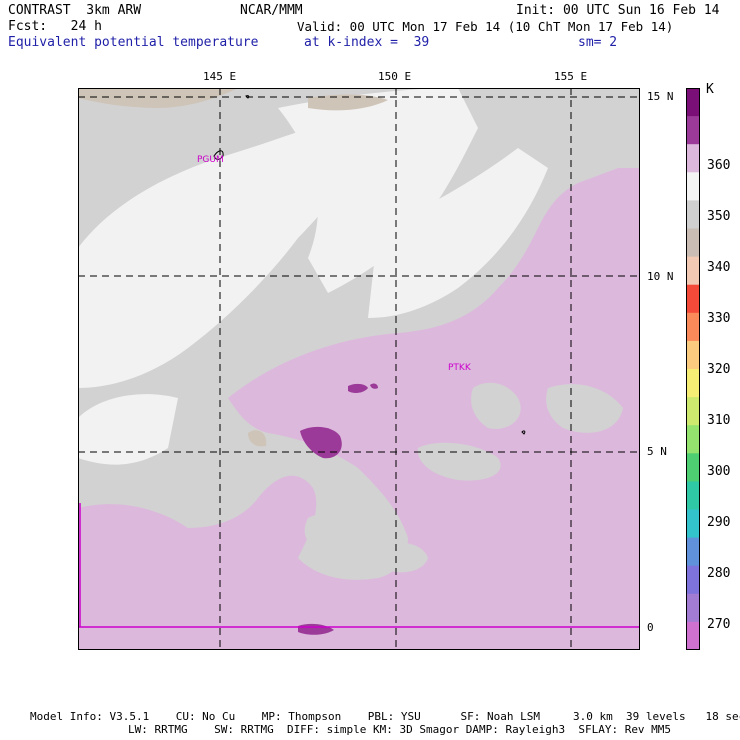 The height and width of the screenshot is (740, 740). What do you see at coordinates (719, 624) in the screenshot?
I see `colorbar-label: 270` at bounding box center [719, 624].